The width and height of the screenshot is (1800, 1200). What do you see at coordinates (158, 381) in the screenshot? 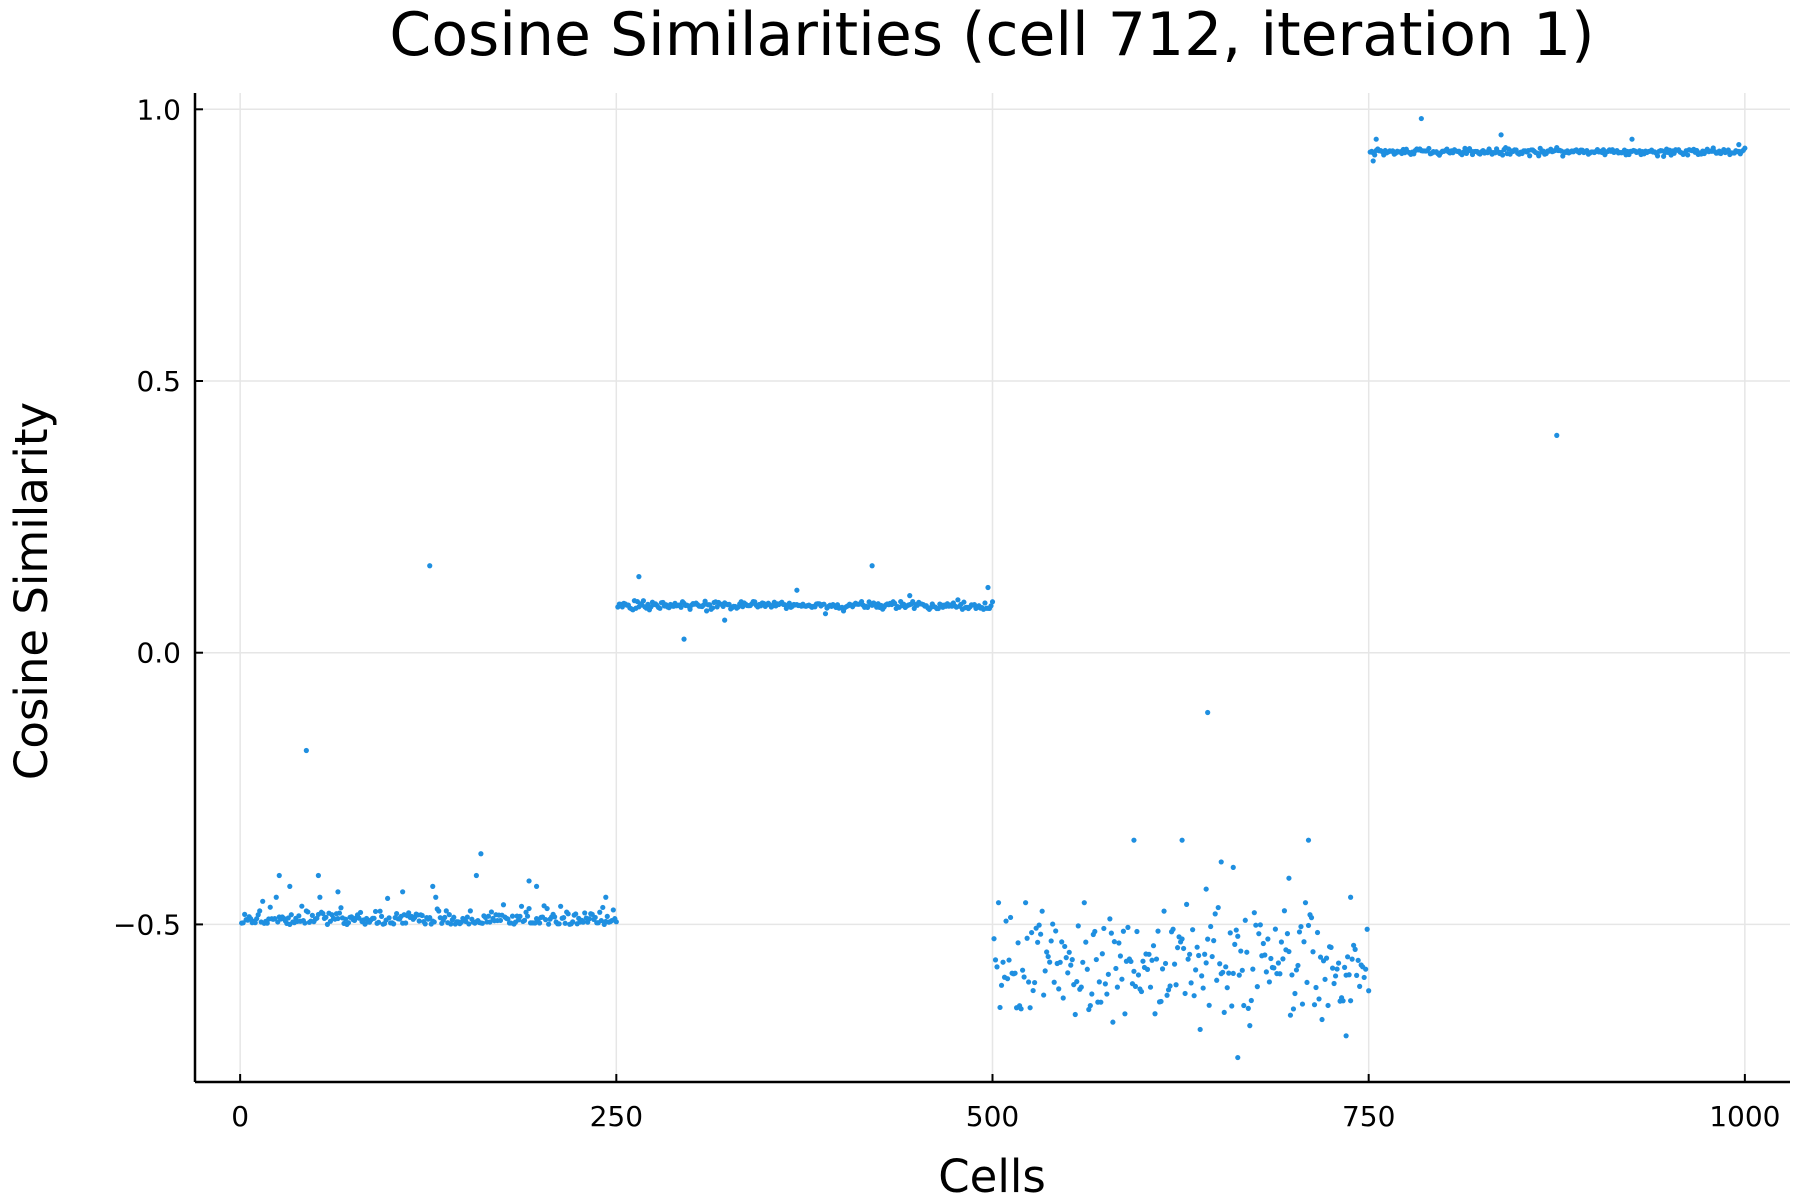
I see `y-tick-label: 0.5` at bounding box center [158, 381].